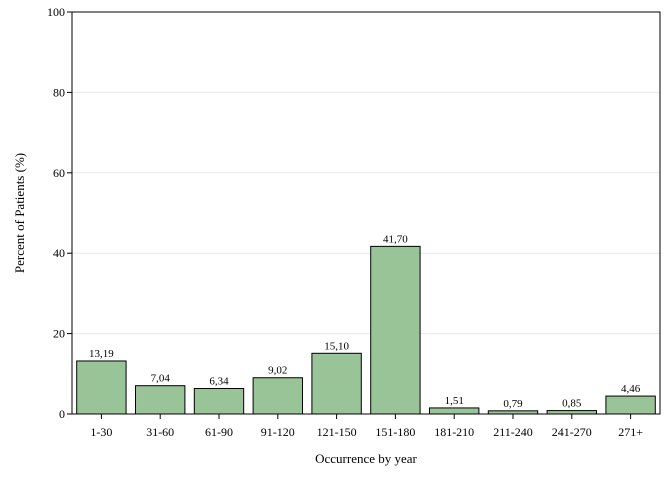 The image size is (672, 485). Describe the element at coordinates (630, 405) in the screenshot. I see `bar-271+` at that location.